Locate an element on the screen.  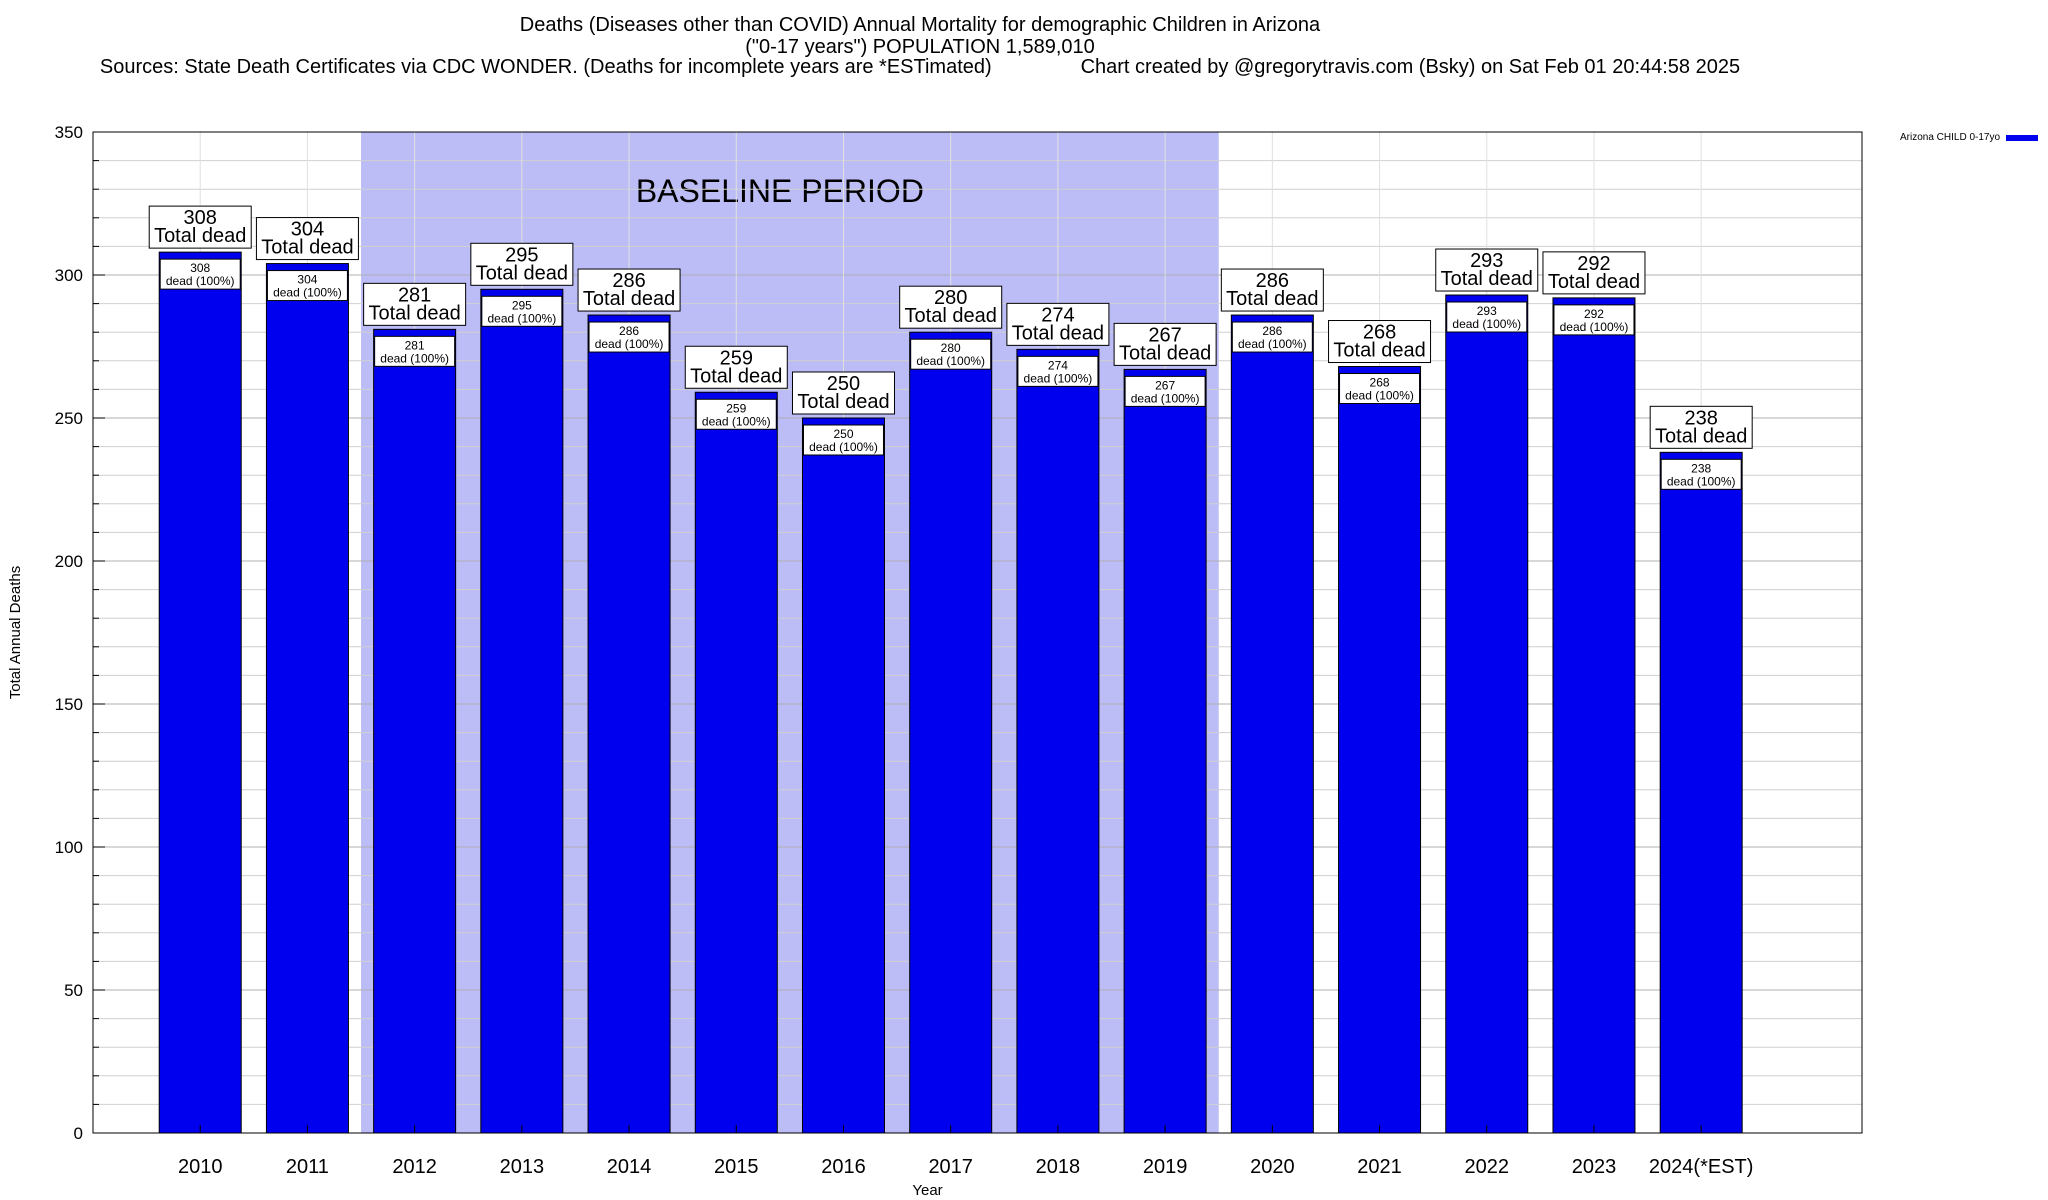
bar-top-value: 292 is located at coordinates (1593, 264).